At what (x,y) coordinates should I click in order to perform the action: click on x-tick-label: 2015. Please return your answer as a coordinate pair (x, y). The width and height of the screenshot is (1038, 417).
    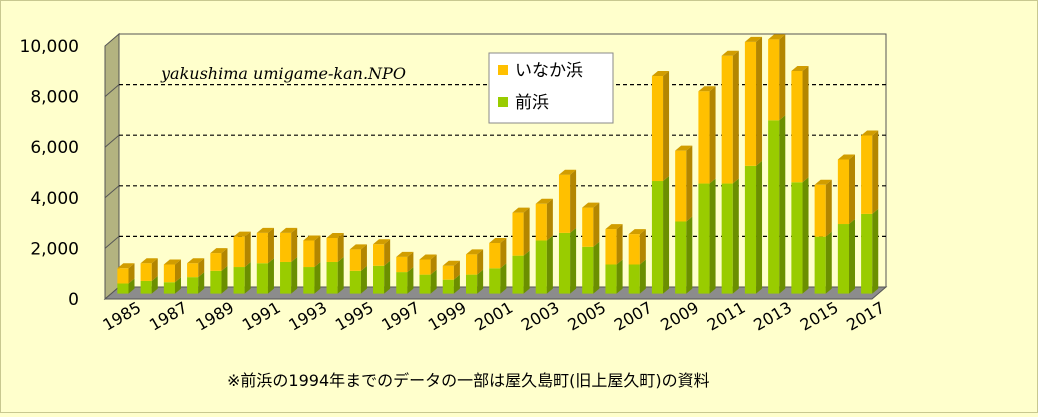
    Looking at the image, I should click on (819, 316).